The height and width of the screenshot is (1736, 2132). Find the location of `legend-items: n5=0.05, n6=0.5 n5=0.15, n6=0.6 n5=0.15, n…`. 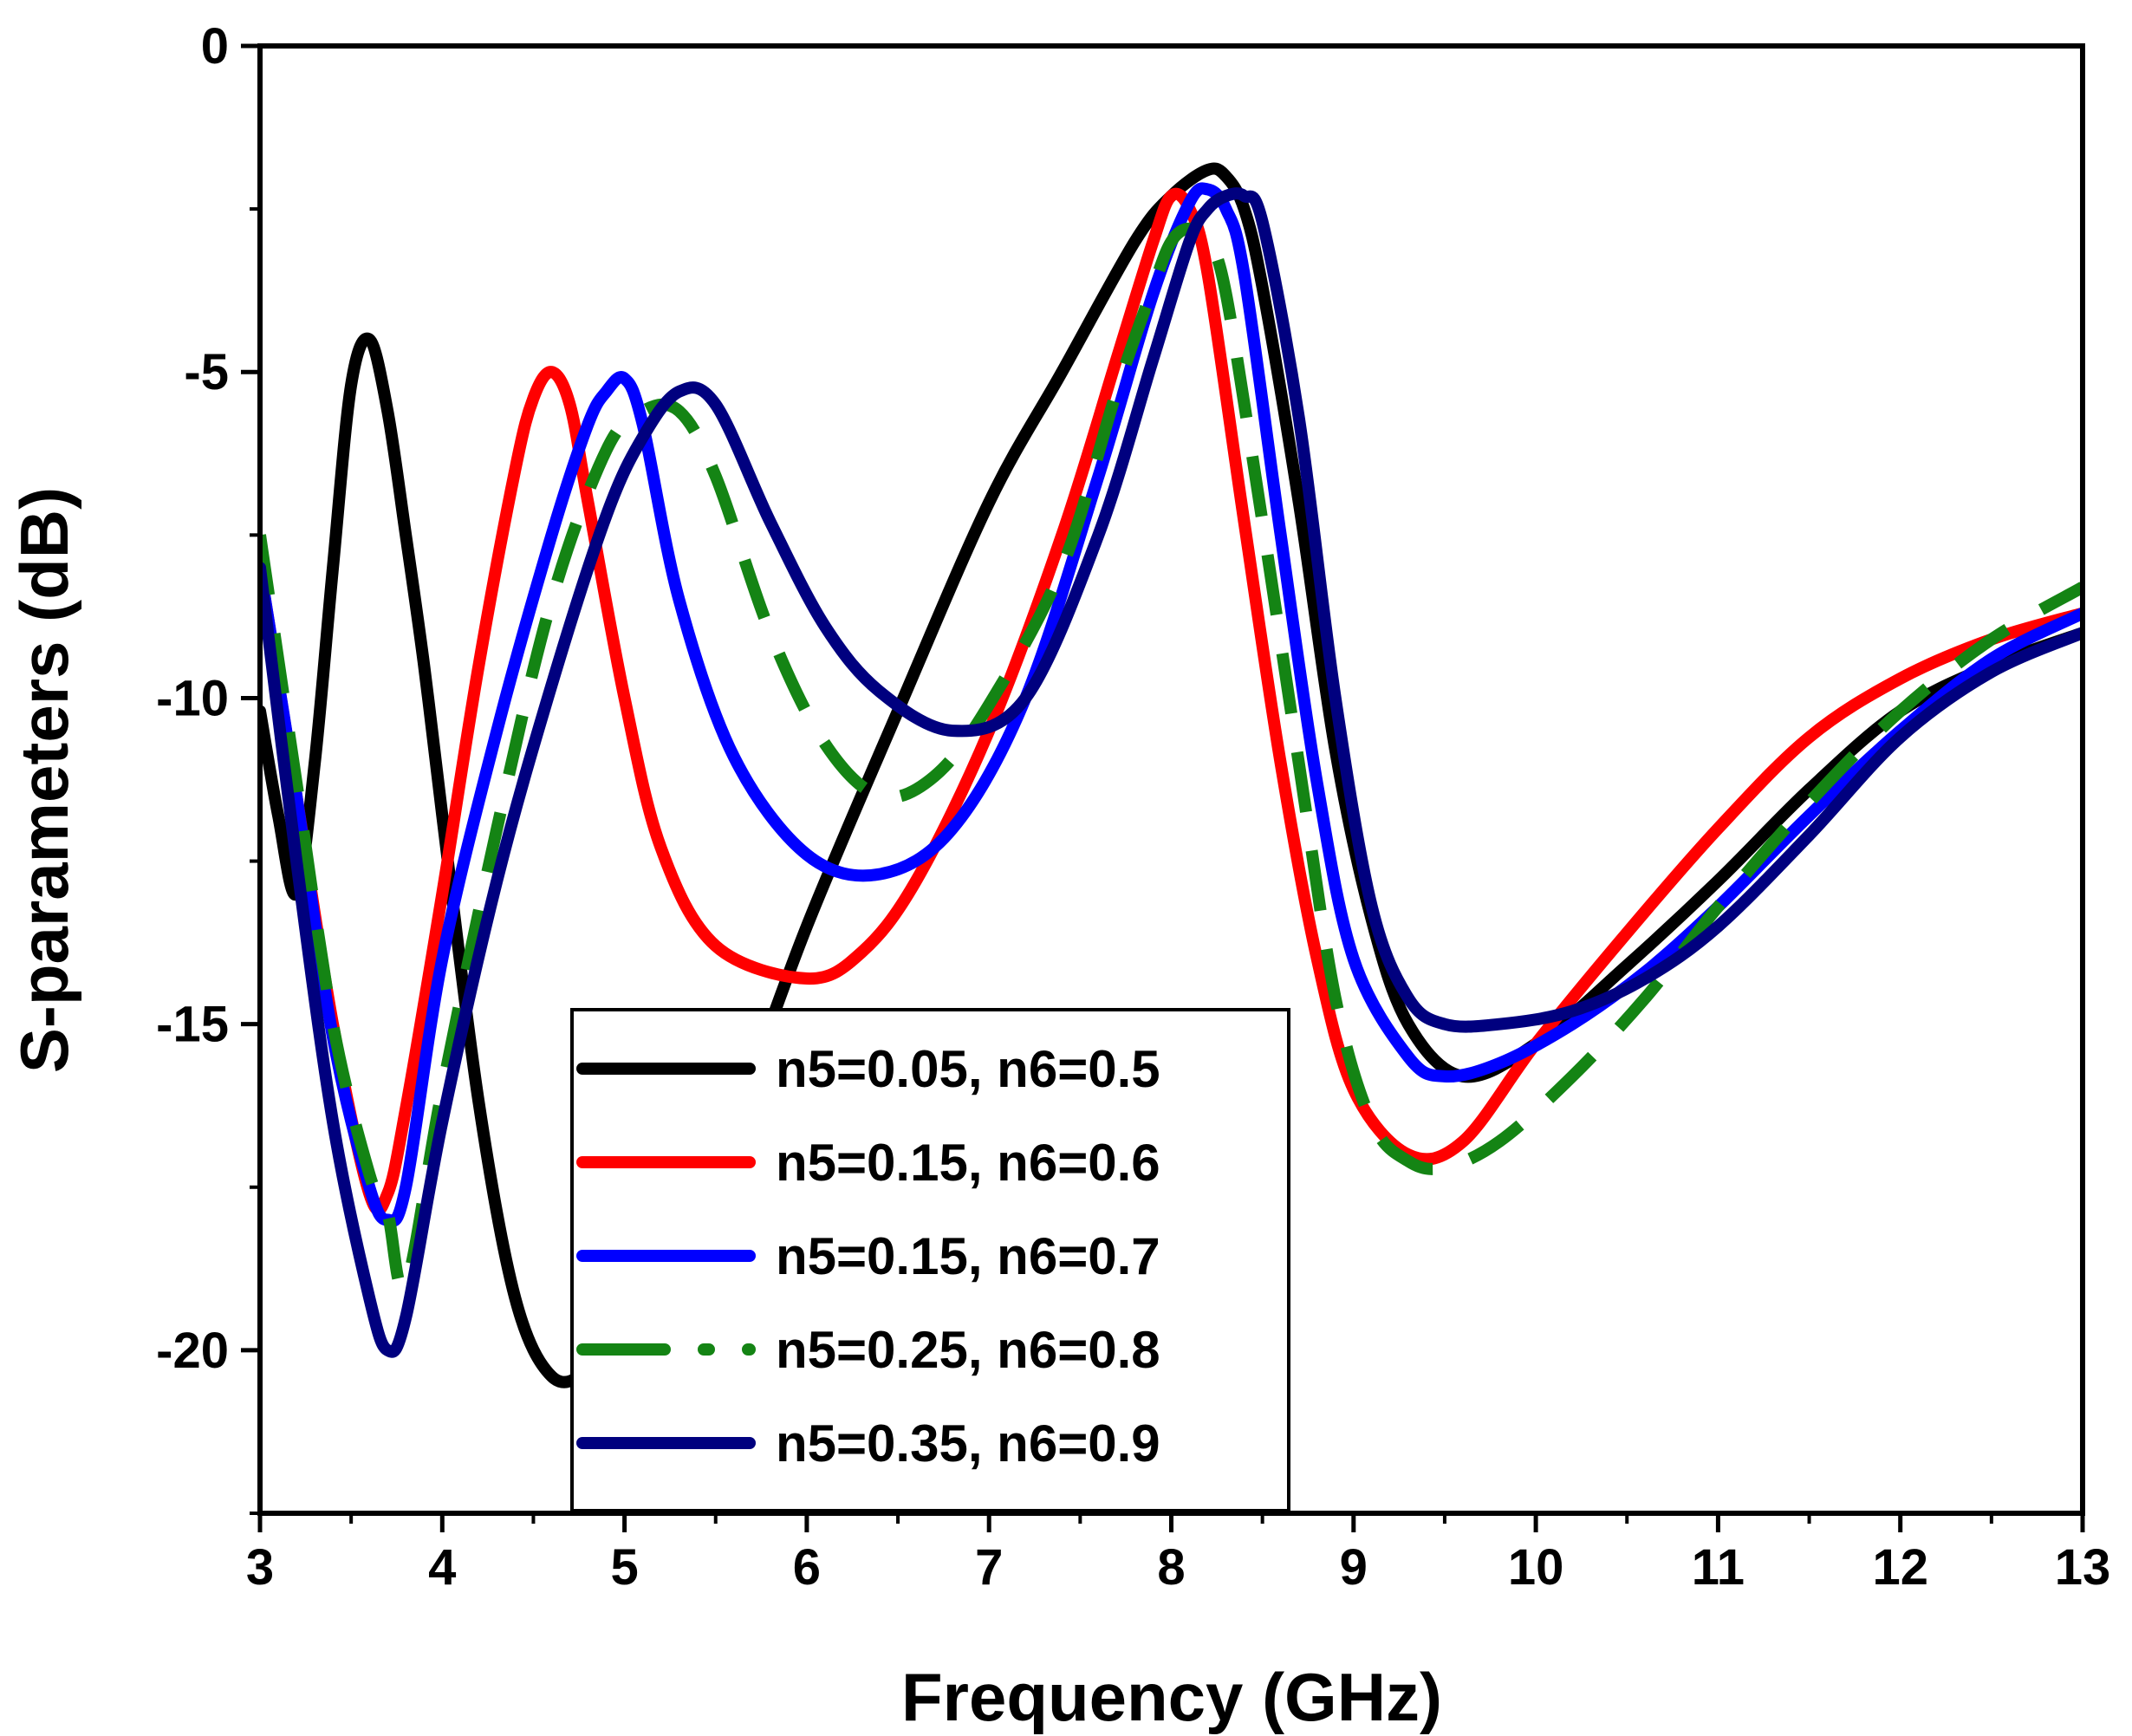

legend-items: n5=0.05, n6=0.5 n5=0.15, n6=0.6 n5=0.15, n… is located at coordinates (868, 1257).